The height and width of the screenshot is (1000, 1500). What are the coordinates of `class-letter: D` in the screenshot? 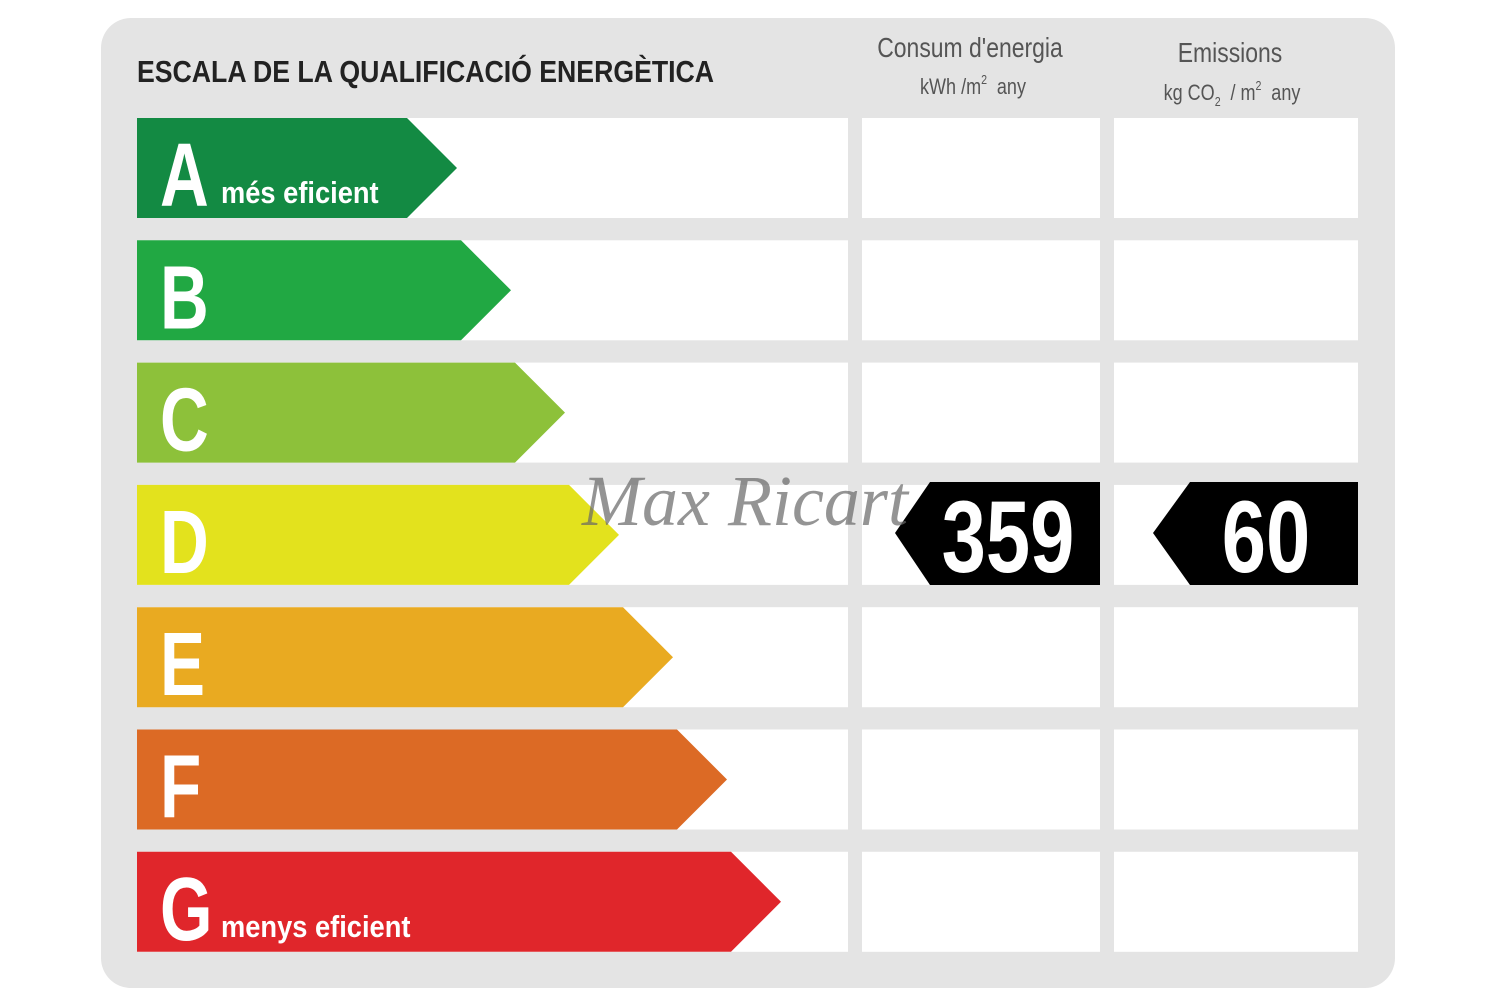 It's located at (184, 541).